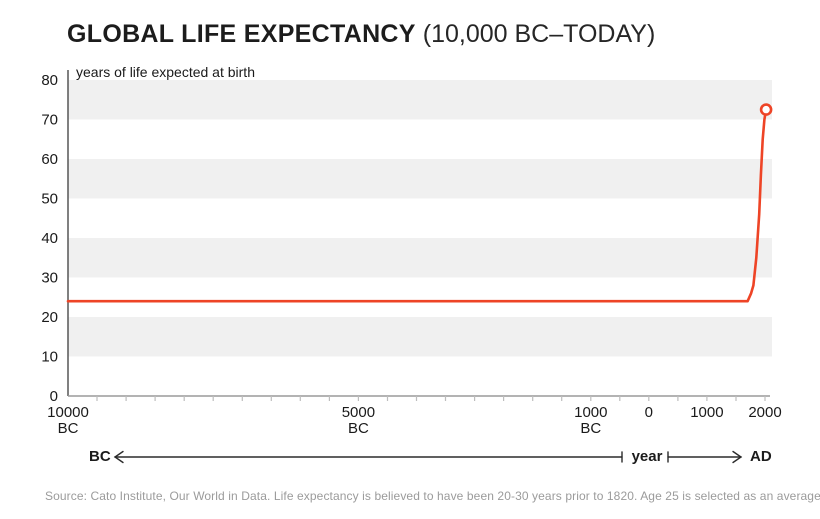  I want to click on y-tick-label: 40, so click(49, 238).